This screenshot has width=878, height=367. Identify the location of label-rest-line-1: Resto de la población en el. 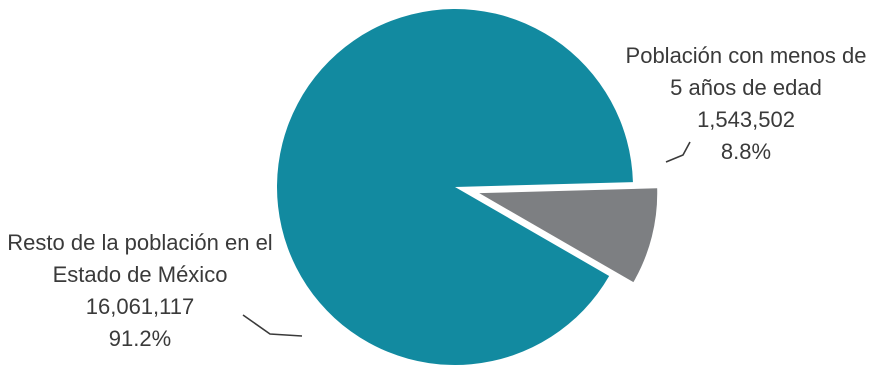
(139, 242).